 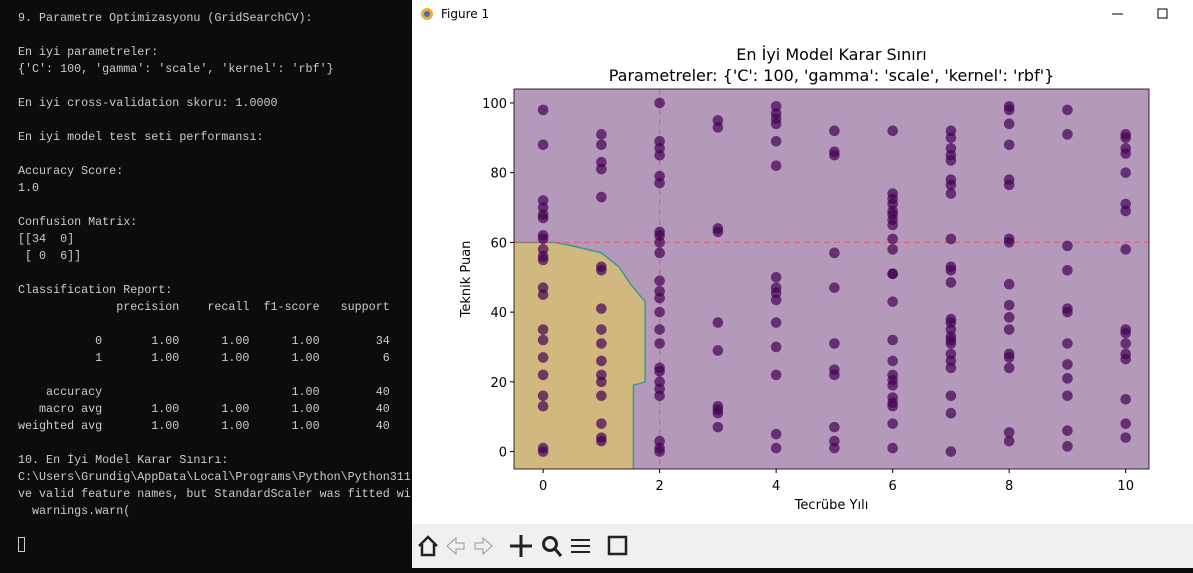 I want to click on window-title: Figure 1, so click(x=465, y=14).